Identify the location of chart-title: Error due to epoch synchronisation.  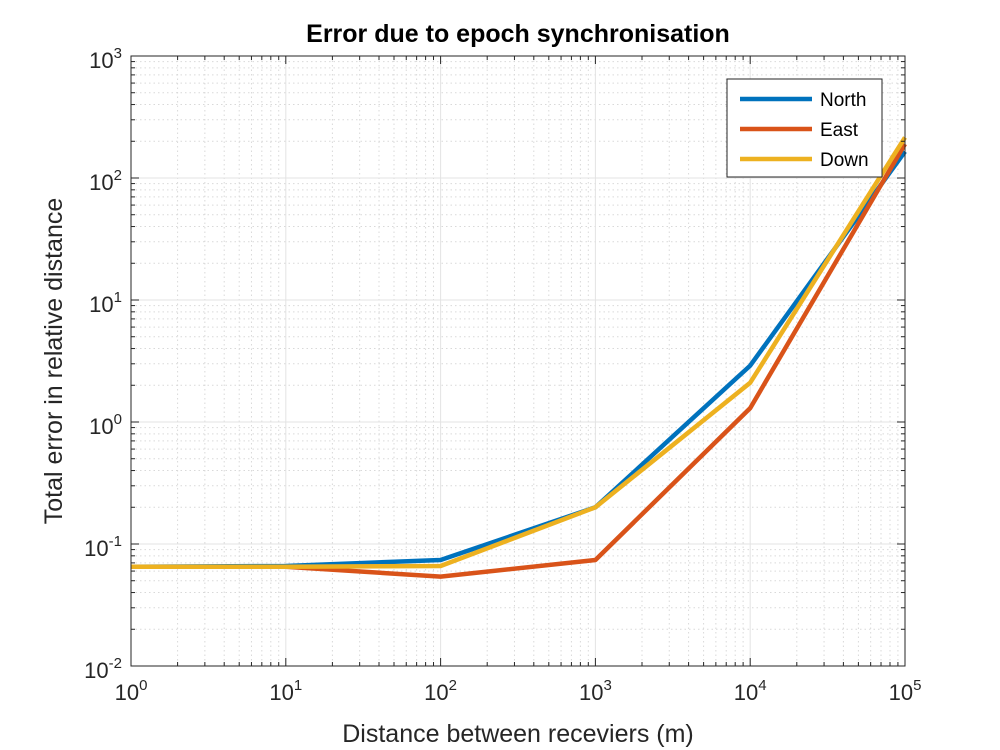
(518, 34).